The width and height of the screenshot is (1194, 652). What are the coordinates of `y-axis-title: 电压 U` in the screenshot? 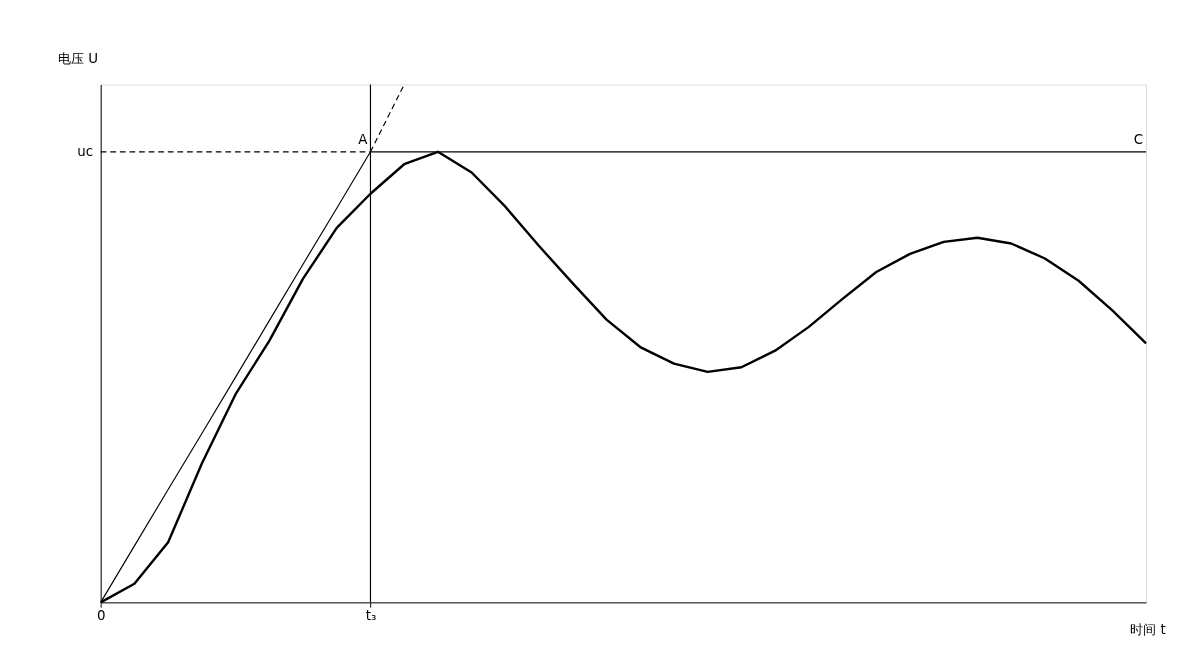 It's located at (78, 58).